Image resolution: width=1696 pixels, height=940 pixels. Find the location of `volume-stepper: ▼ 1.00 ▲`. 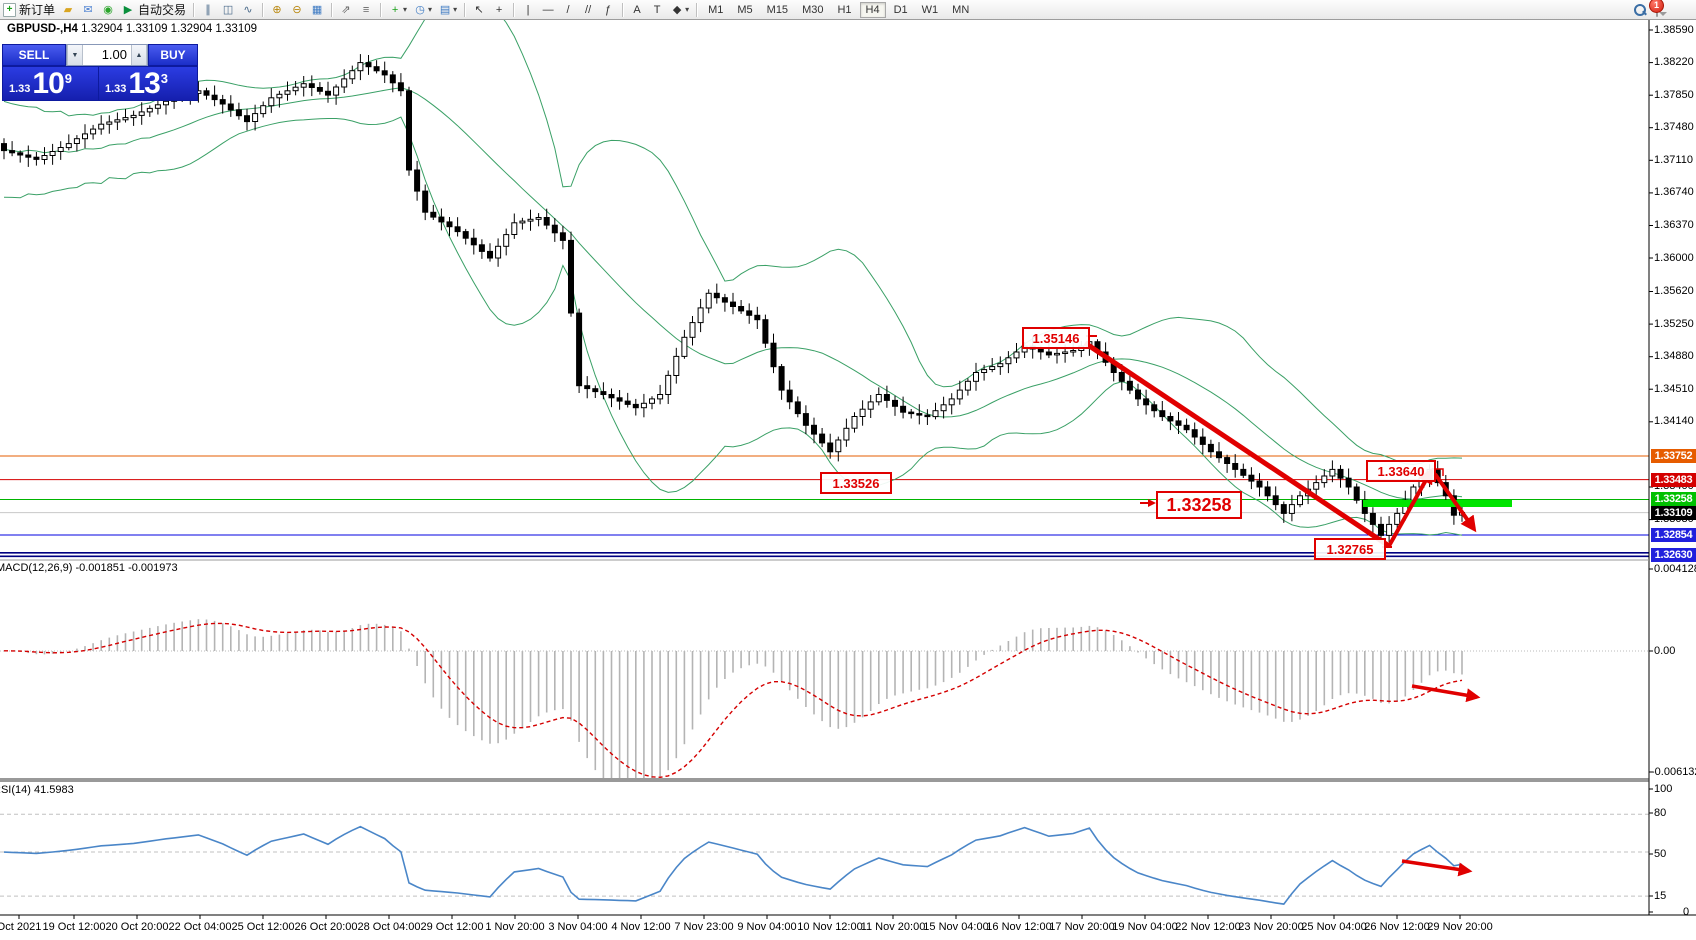

volume-stepper: ▼ 1.00 ▲ is located at coordinates (107, 55).